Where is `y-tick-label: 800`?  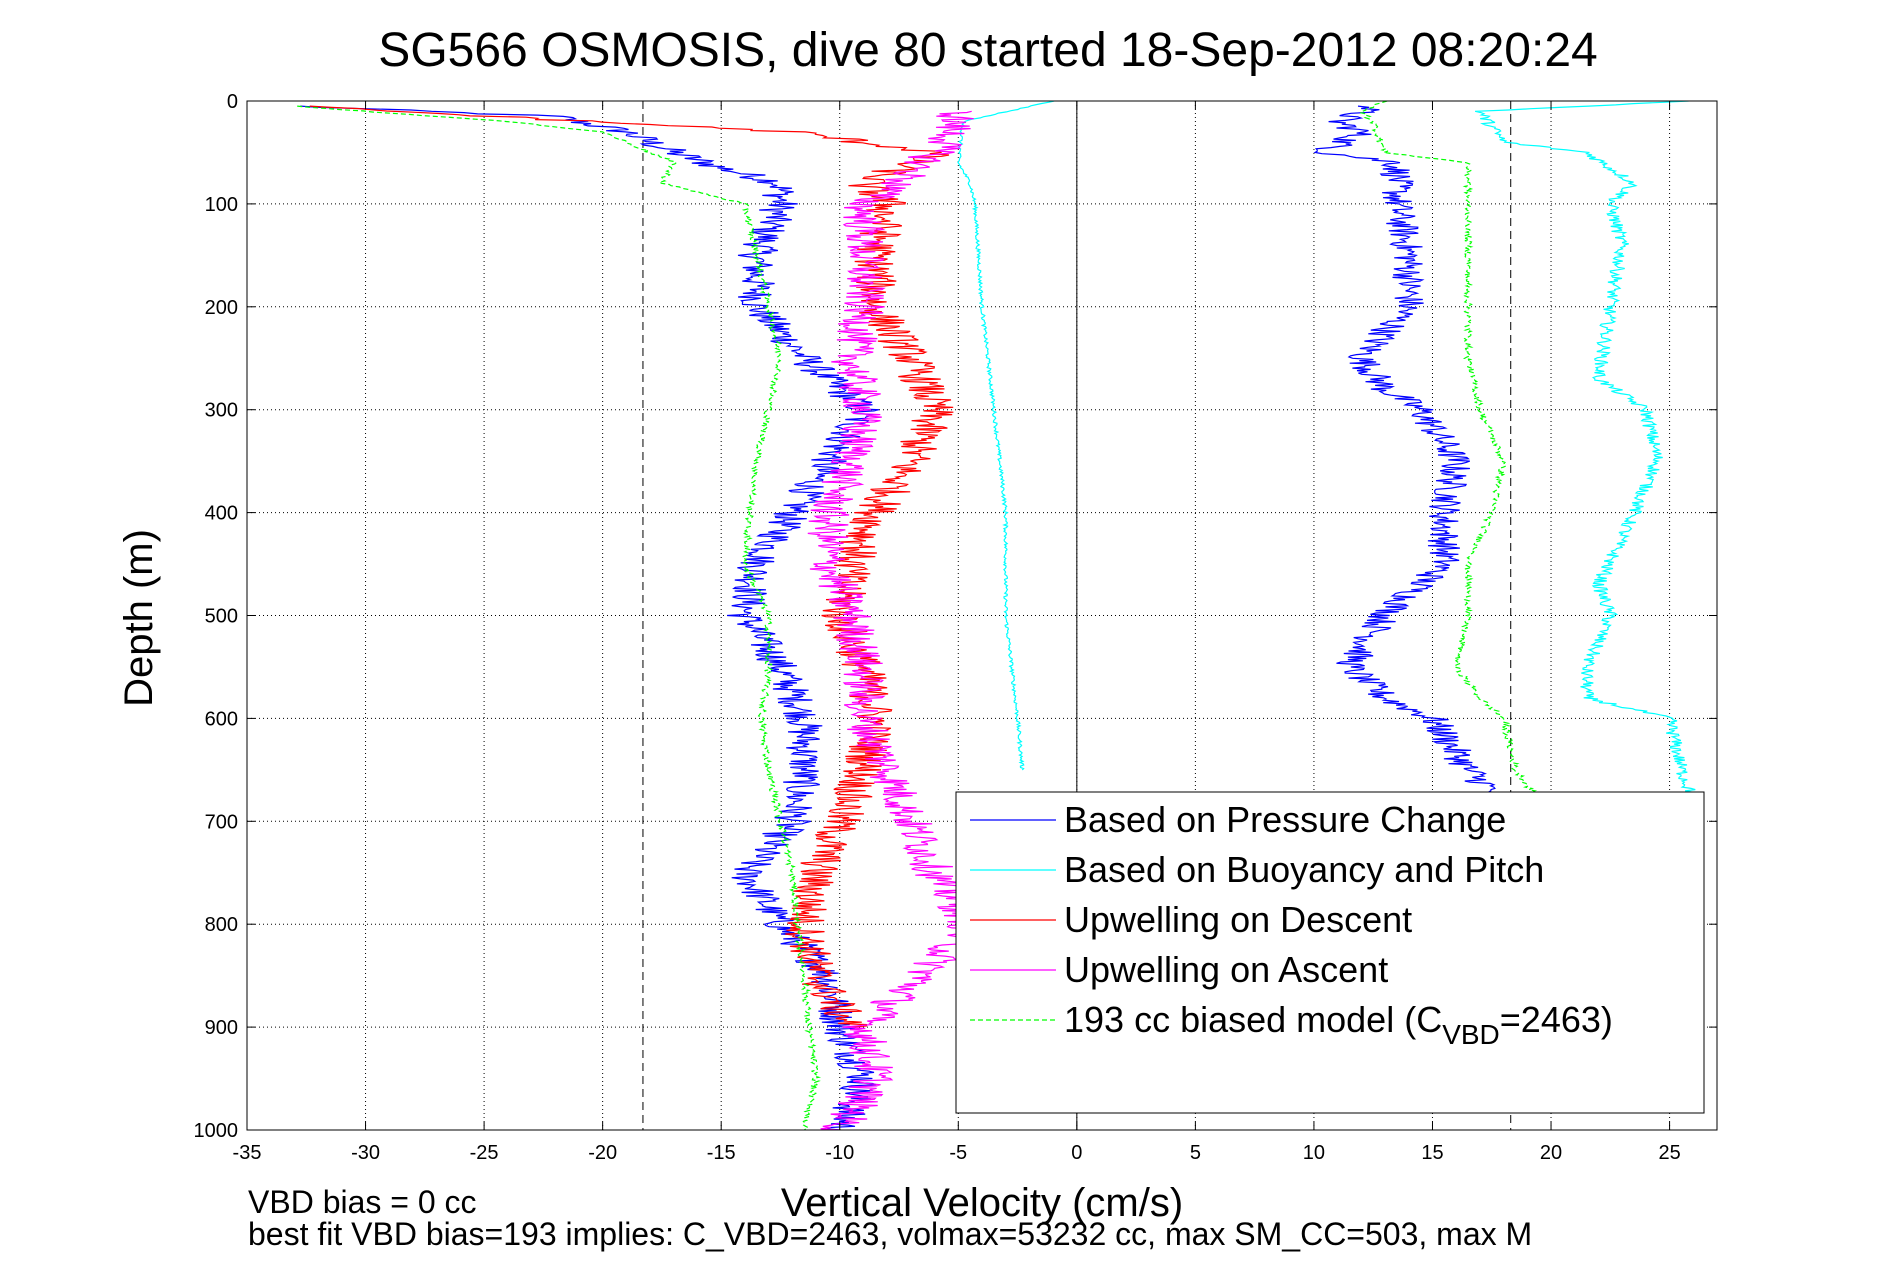
y-tick-label: 800 is located at coordinates (221, 925).